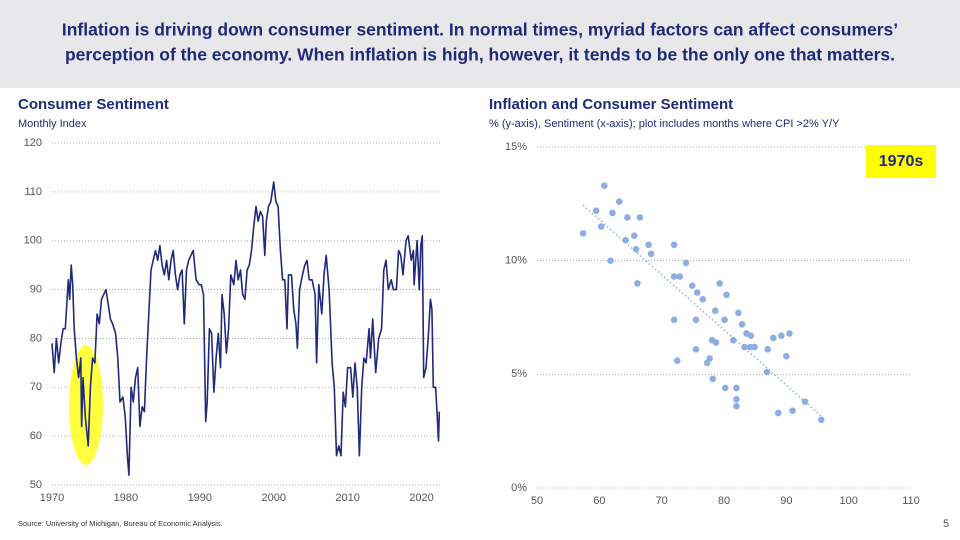  What do you see at coordinates (537, 501) in the screenshot?
I see `x-tick-label: 50` at bounding box center [537, 501].